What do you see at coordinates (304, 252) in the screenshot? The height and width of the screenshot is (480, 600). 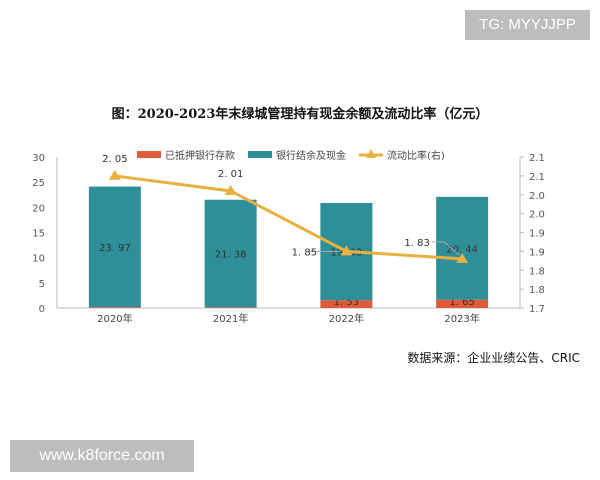 I see `line-data-label: 1. 85` at bounding box center [304, 252].